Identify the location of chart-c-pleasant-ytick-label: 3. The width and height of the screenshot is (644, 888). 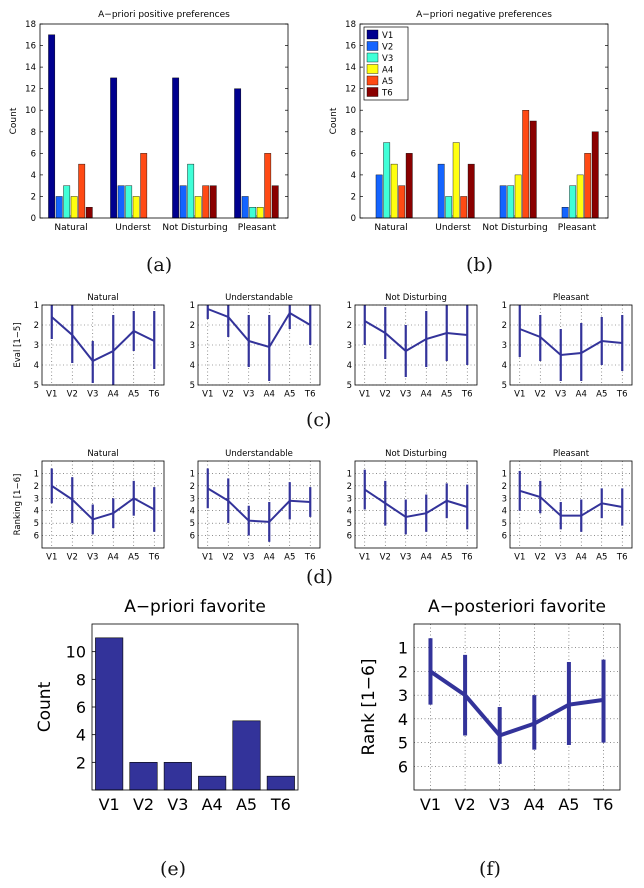
(504, 346).